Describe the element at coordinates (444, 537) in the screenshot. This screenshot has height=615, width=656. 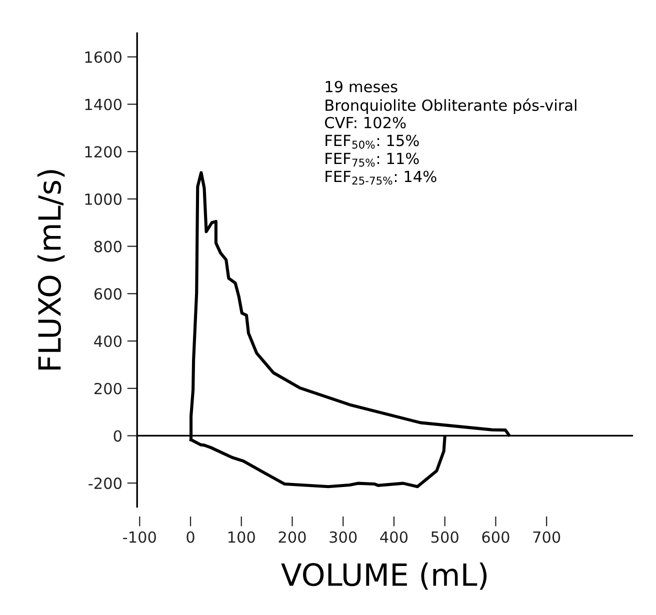
I see `x-tick-label: 500` at that location.